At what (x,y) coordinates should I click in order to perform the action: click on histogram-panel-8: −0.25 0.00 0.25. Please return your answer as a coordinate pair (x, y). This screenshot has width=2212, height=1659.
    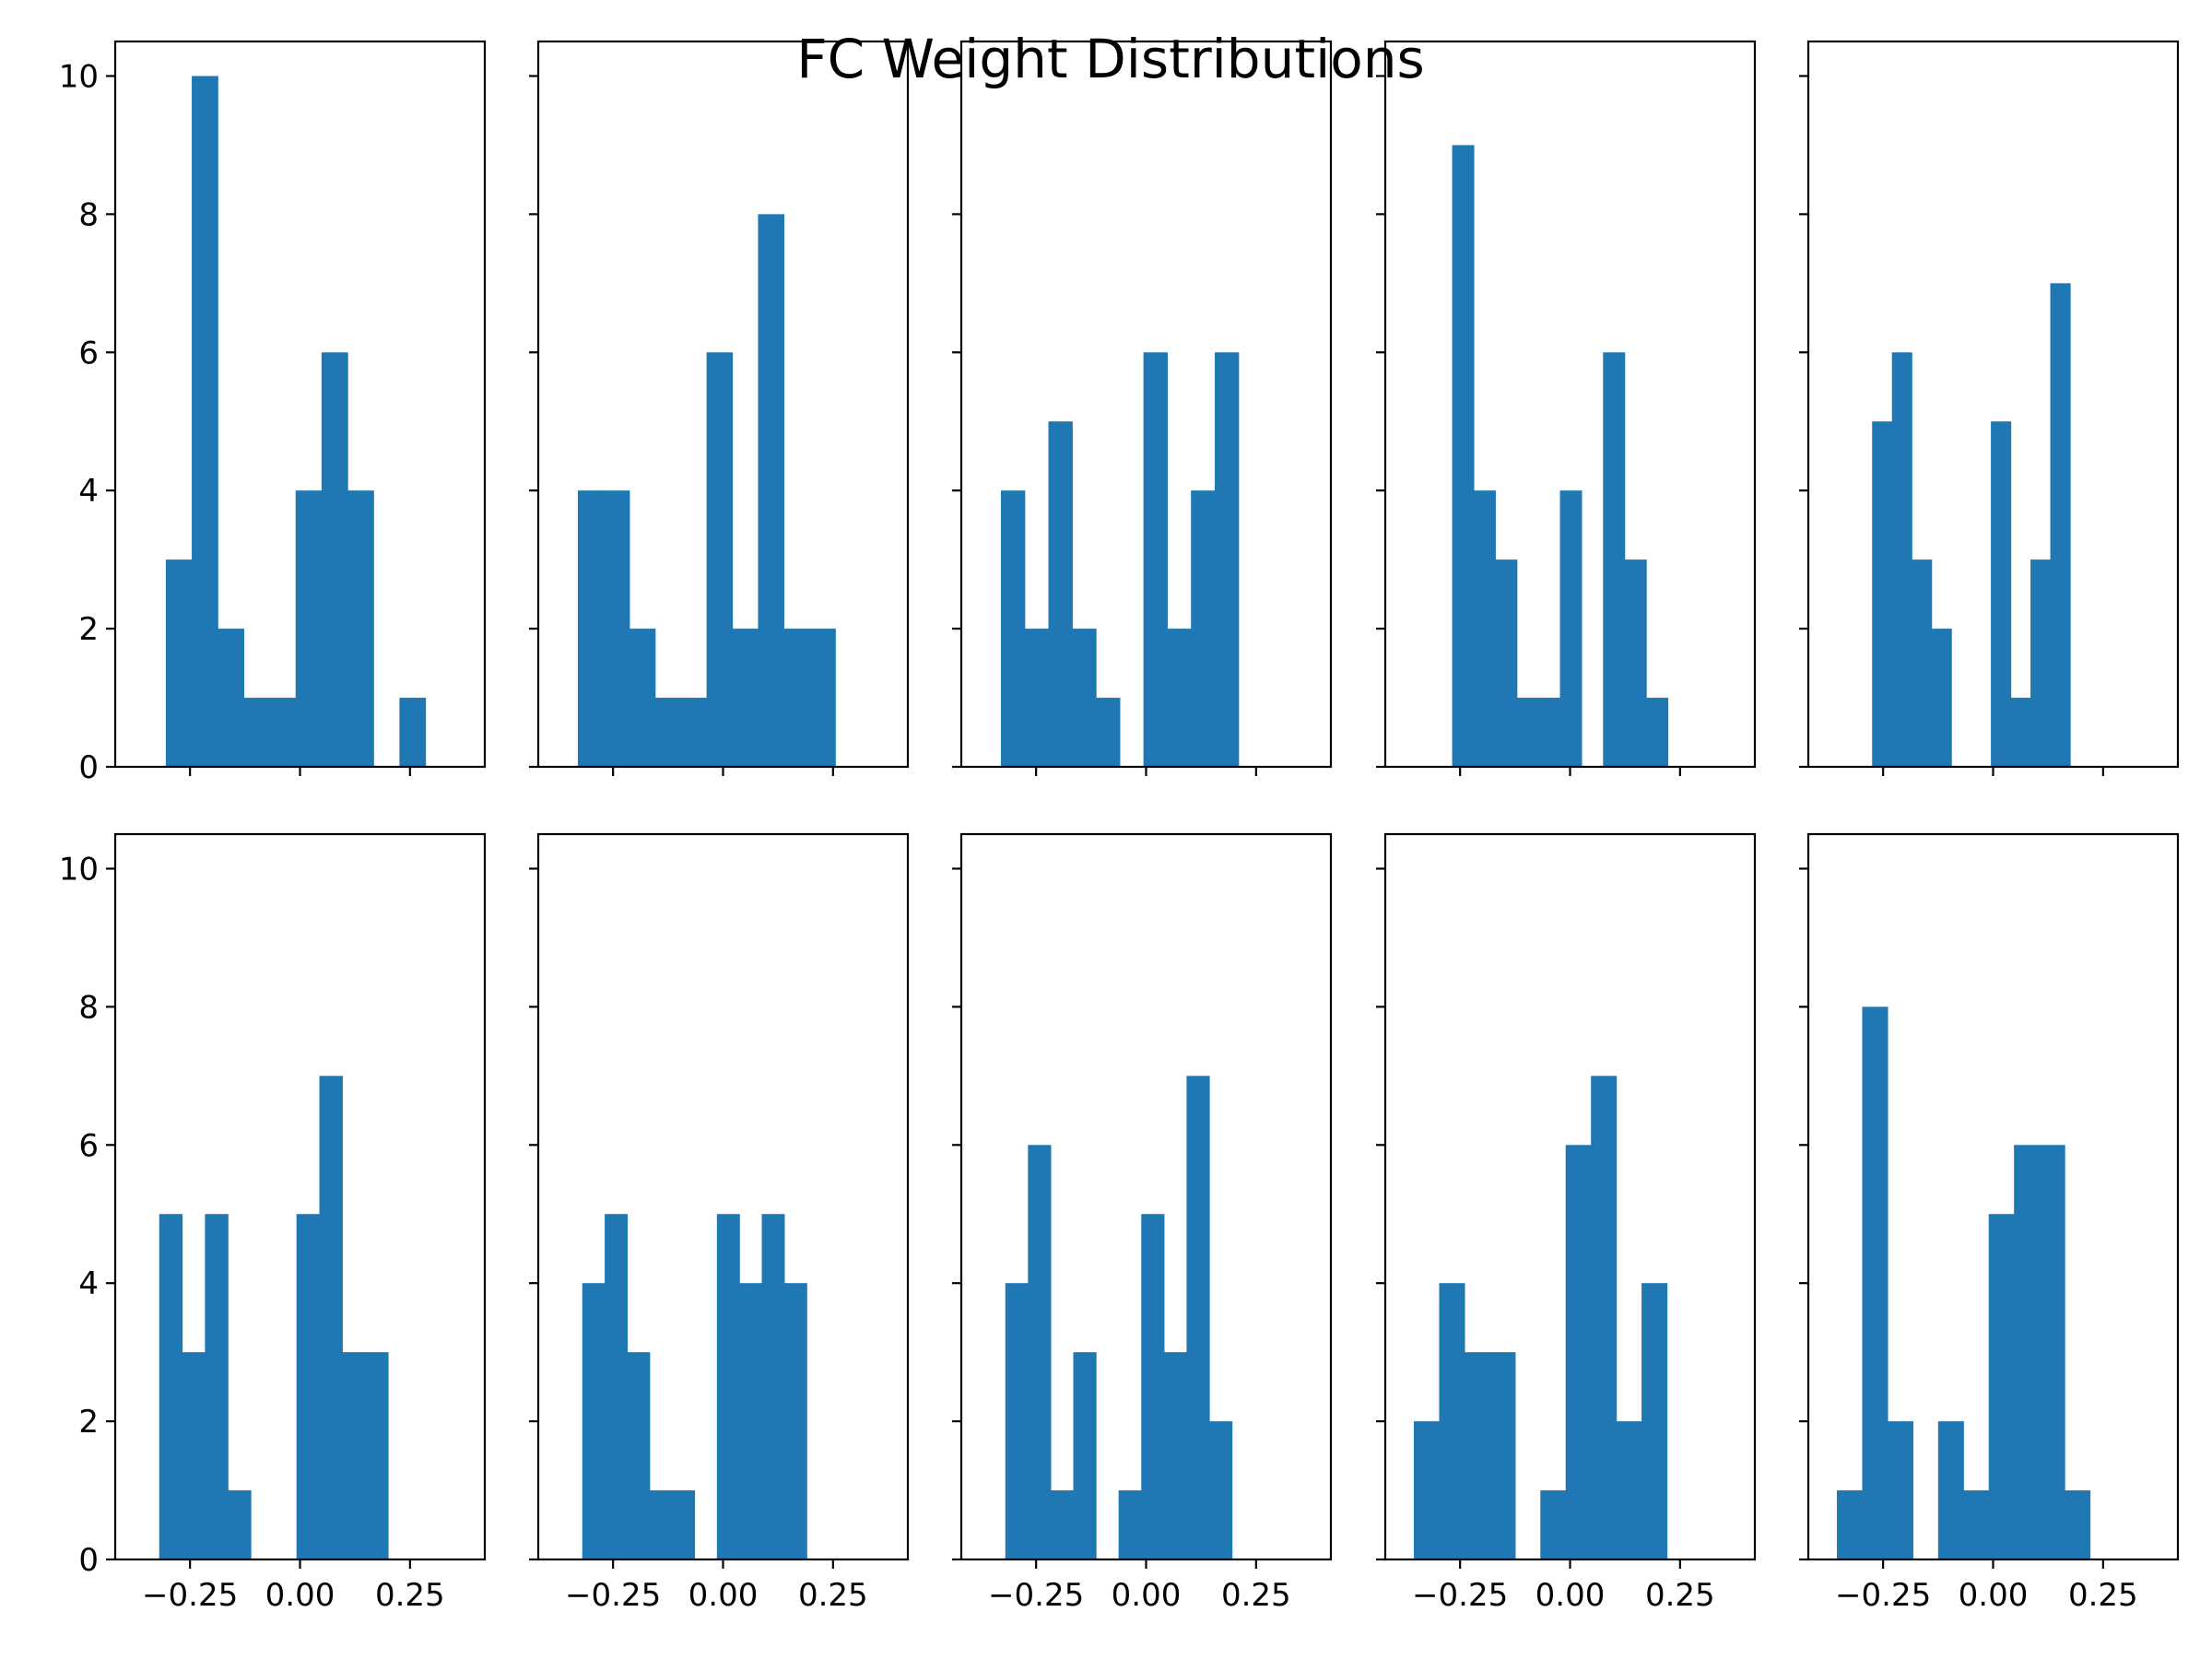
    Looking at the image, I should click on (1142, 1223).